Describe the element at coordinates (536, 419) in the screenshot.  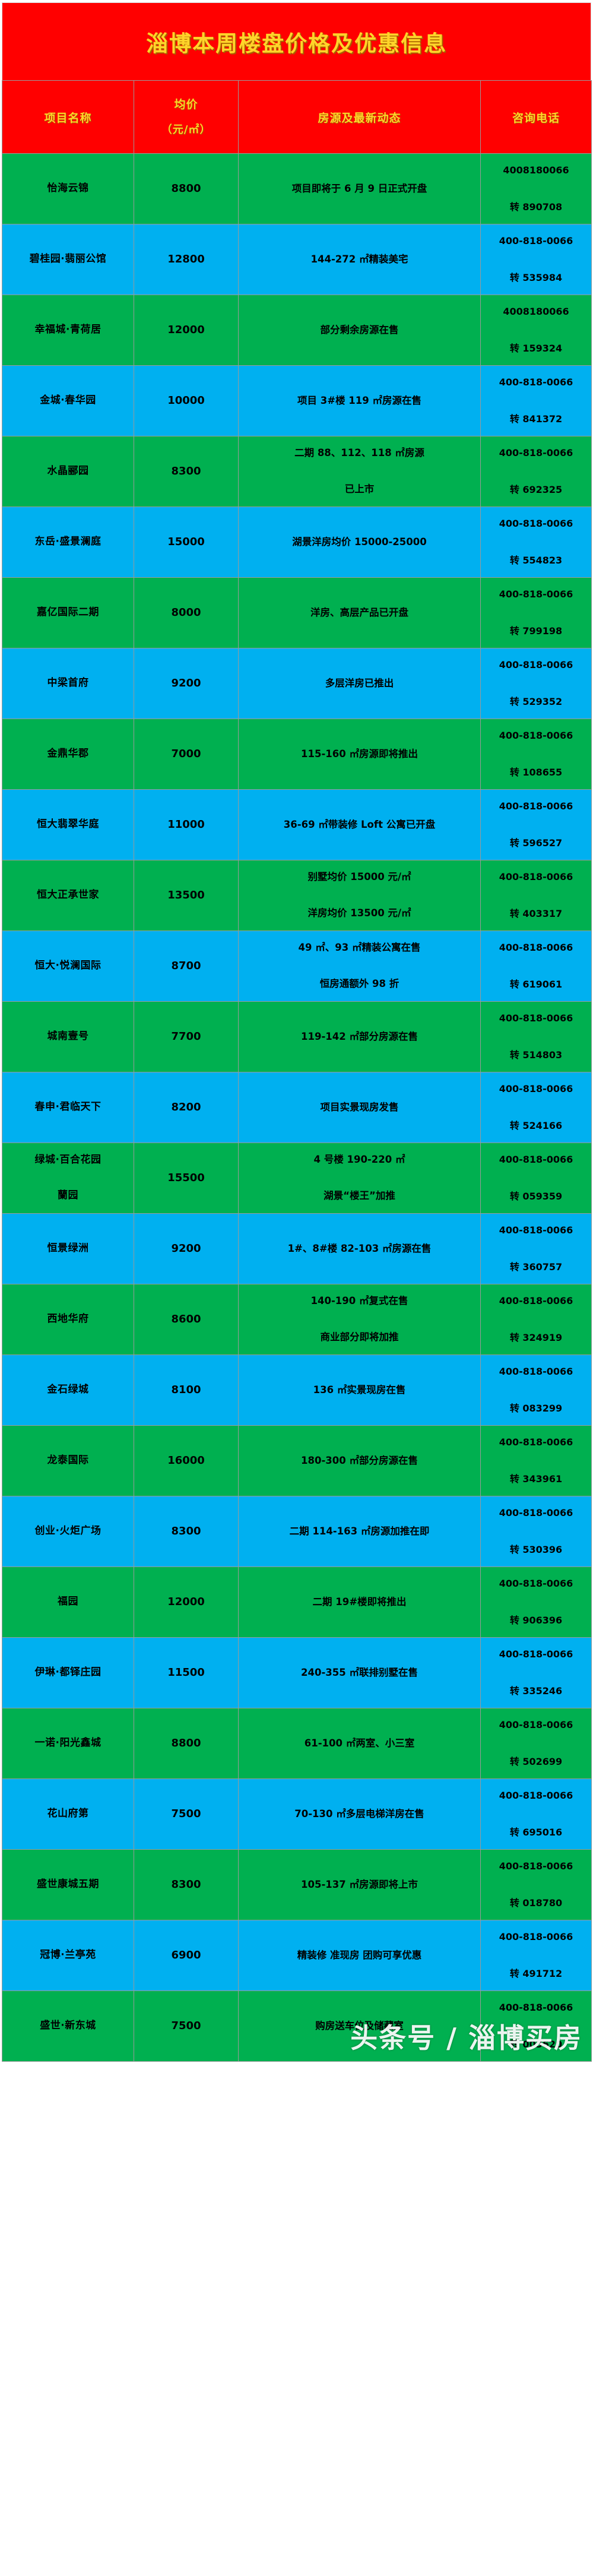
I see `contact-phone-extension: 转 841372` at that location.